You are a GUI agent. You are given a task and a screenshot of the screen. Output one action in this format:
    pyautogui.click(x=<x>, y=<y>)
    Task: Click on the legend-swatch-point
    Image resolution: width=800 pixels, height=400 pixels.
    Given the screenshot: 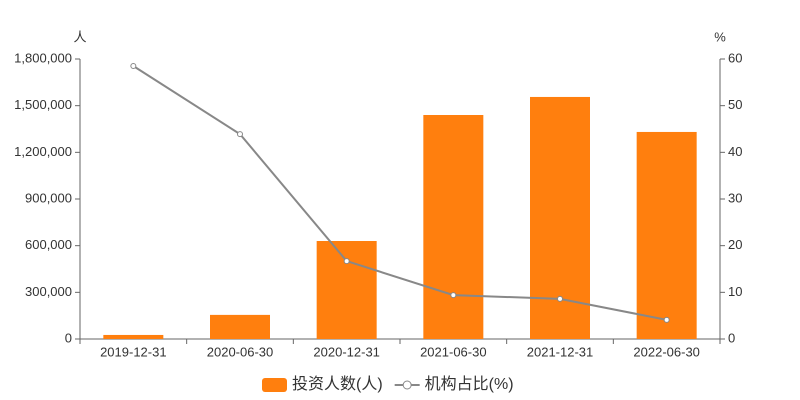 What is the action you would take?
    pyautogui.click(x=407, y=385)
    